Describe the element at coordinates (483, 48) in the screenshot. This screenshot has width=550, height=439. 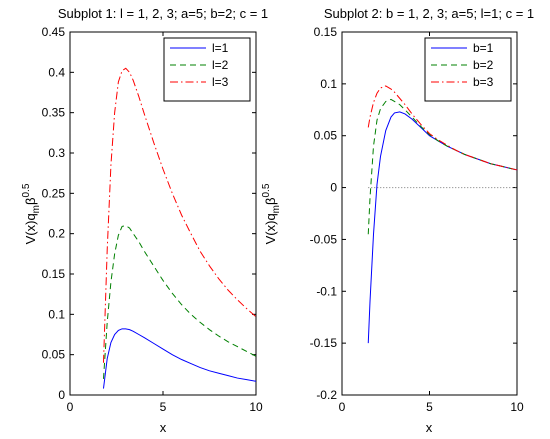
I see `legend-entry: b=1` at that location.